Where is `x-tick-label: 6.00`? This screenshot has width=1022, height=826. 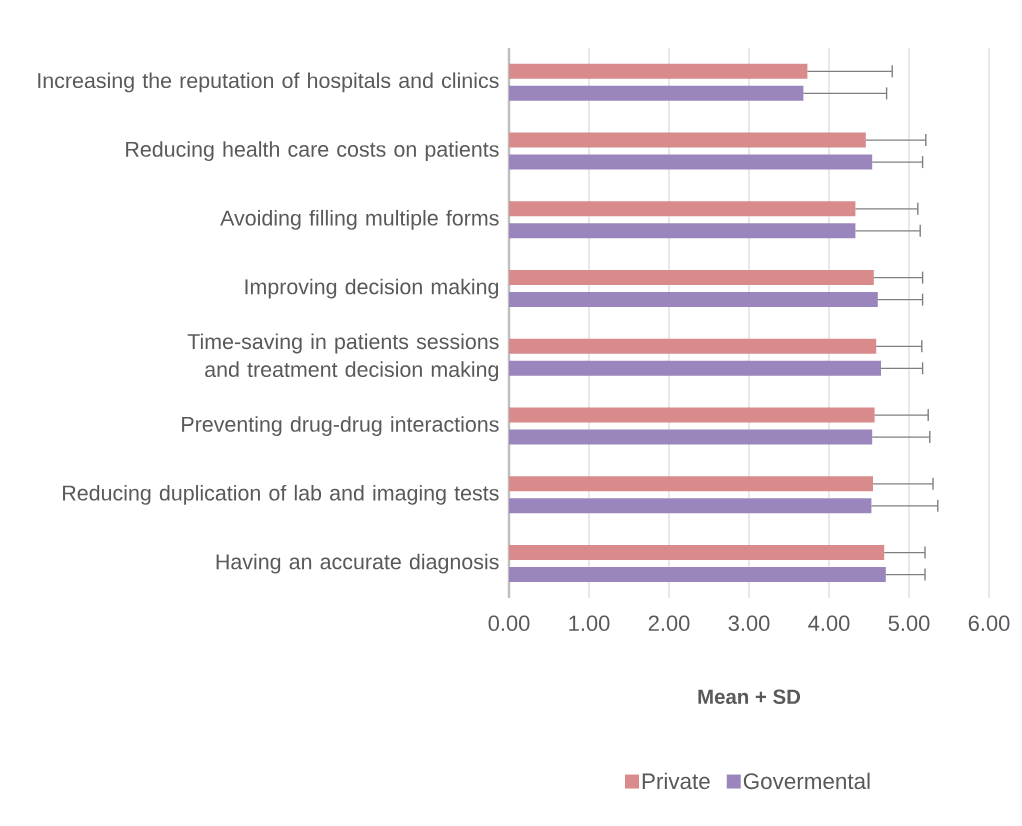 x-tick-label: 6.00 is located at coordinates (989, 623).